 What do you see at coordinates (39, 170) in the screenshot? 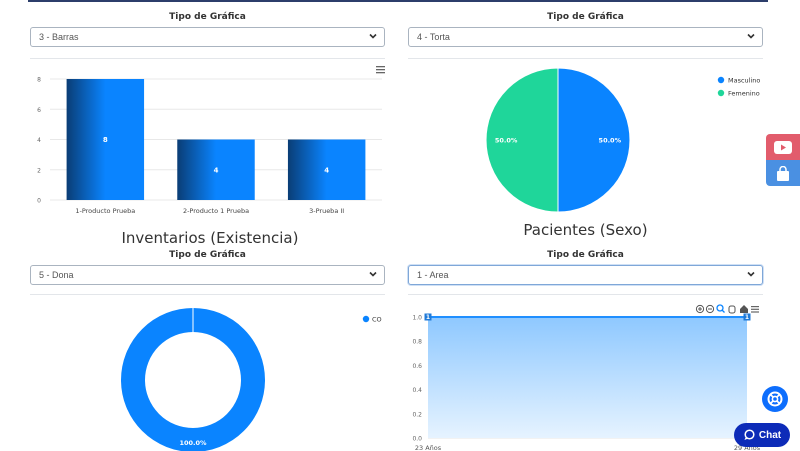
I see `y-tick-label: 2` at bounding box center [39, 170].